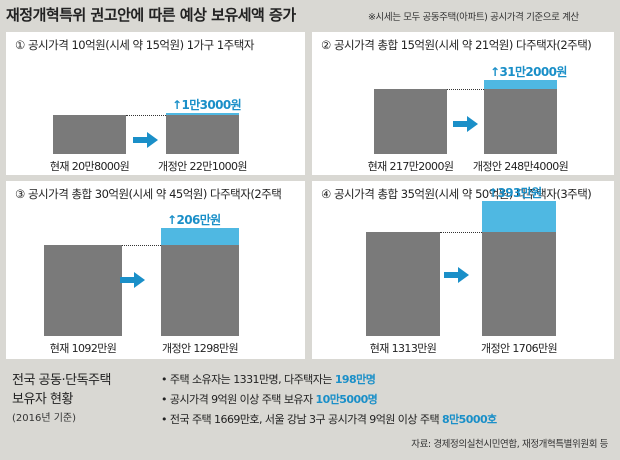 This screenshot has width=620, height=460. Describe the element at coordinates (473, 17) in the screenshot. I see `calculation-note: ※시세는 모두 공동주택(아파트) 공시가격 기준으로 계산` at that location.